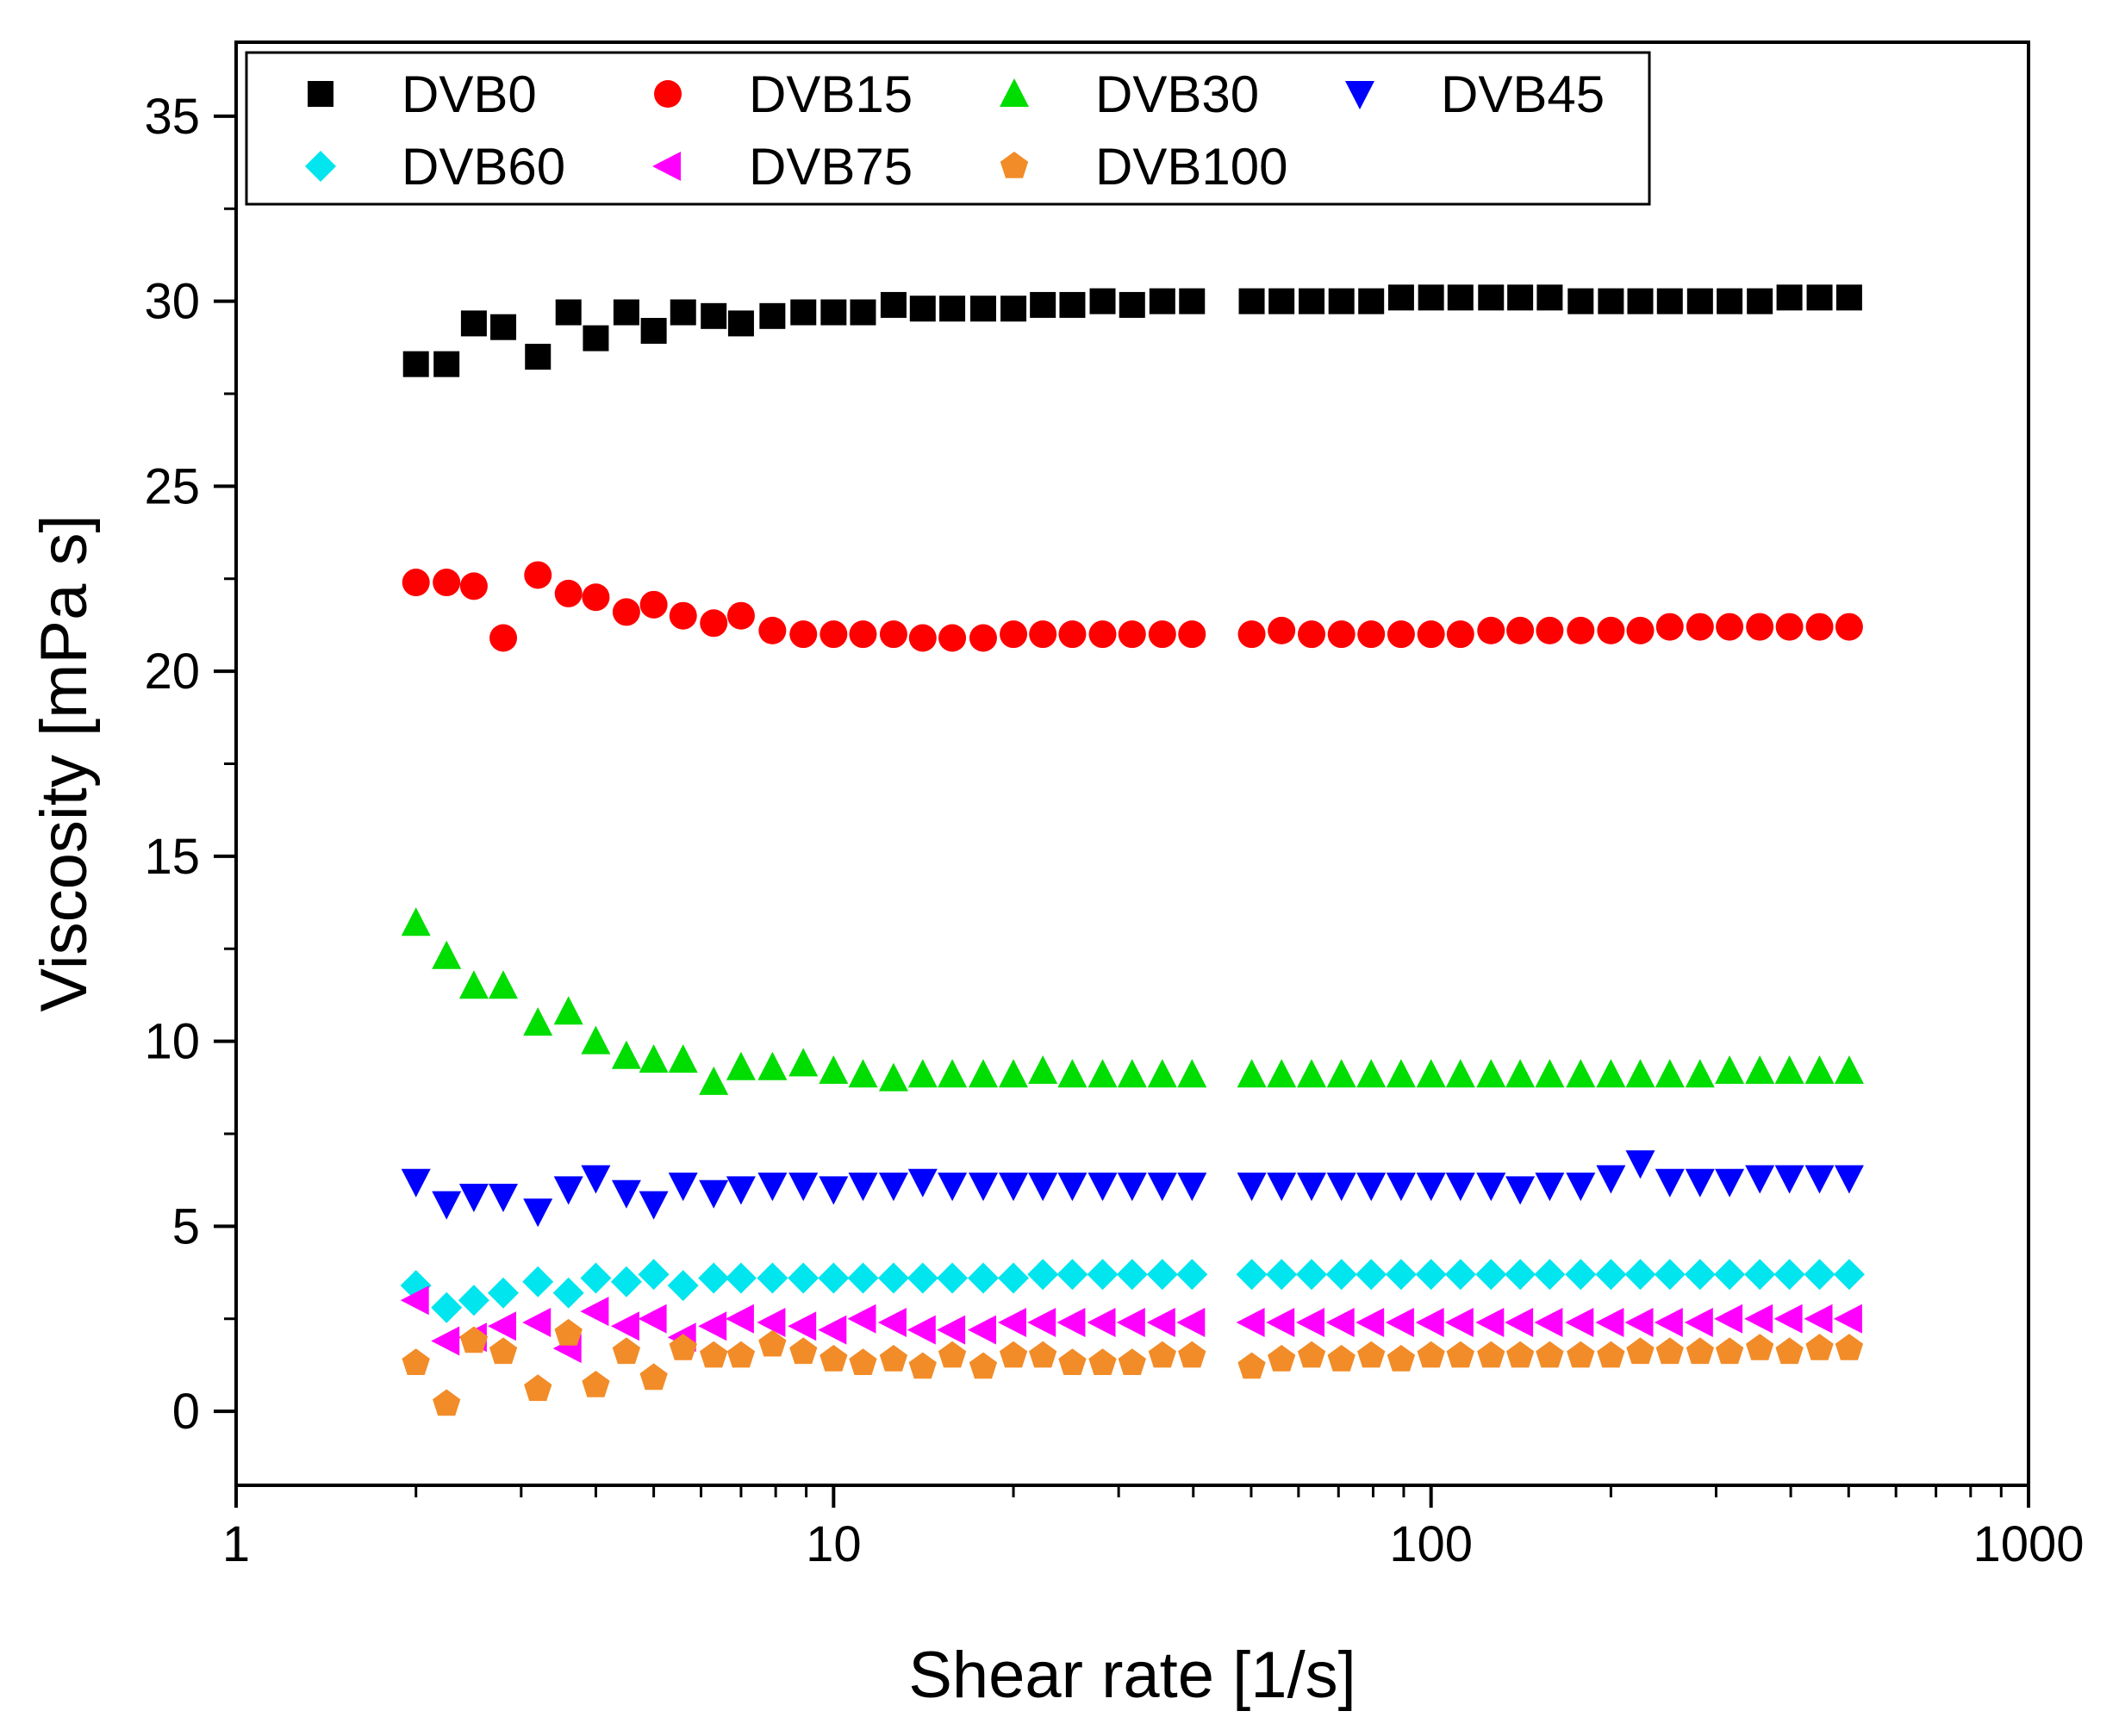 The height and width of the screenshot is (1736, 2119). I want to click on series-DVB15, so click(1132, 607).